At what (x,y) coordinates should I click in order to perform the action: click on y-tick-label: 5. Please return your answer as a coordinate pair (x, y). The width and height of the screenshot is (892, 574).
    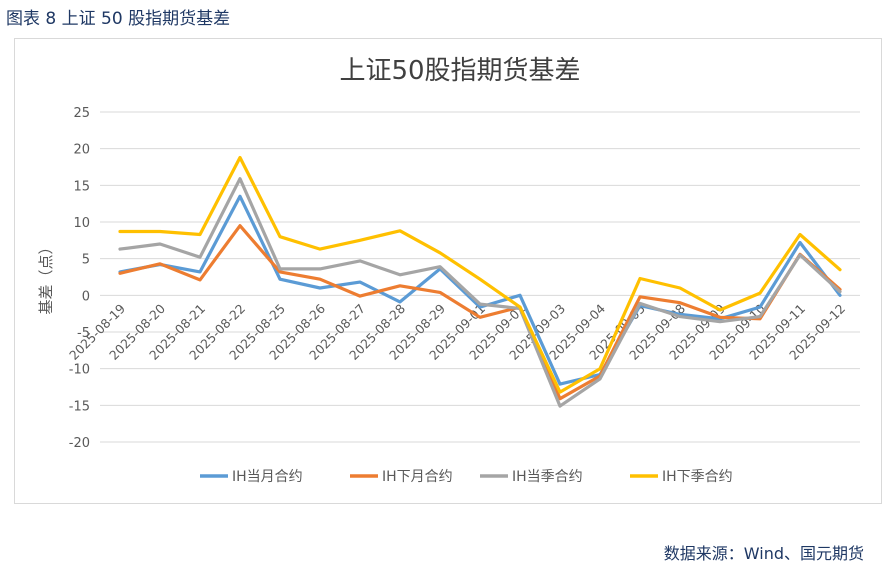
    Looking at the image, I should click on (86, 260).